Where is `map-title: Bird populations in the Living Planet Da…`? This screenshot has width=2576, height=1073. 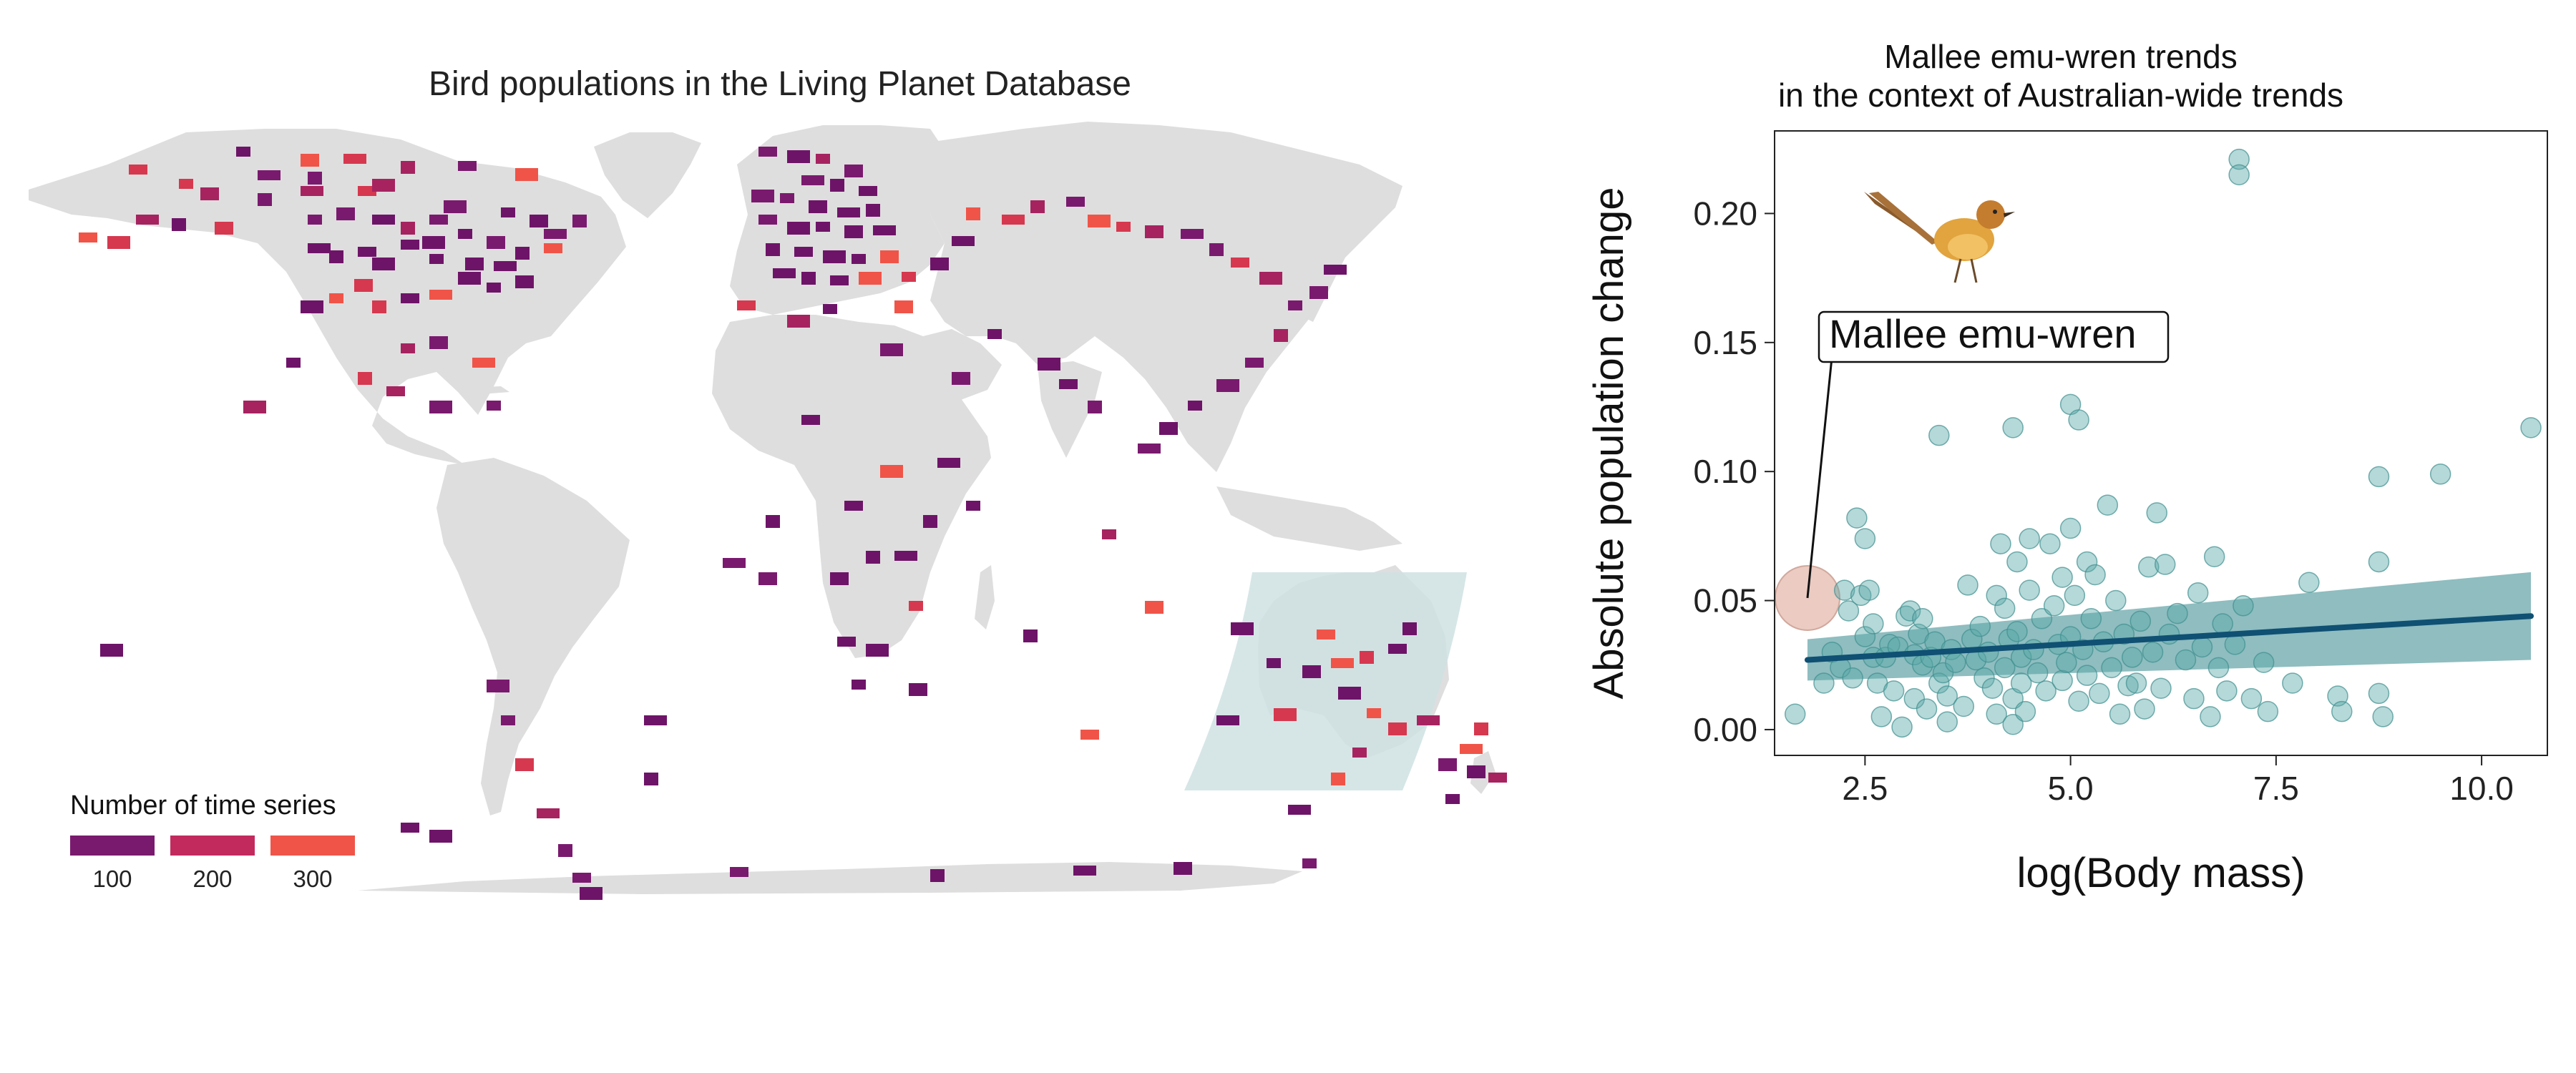 map-title: Bird populations in the Living Planet Da… is located at coordinates (780, 84).